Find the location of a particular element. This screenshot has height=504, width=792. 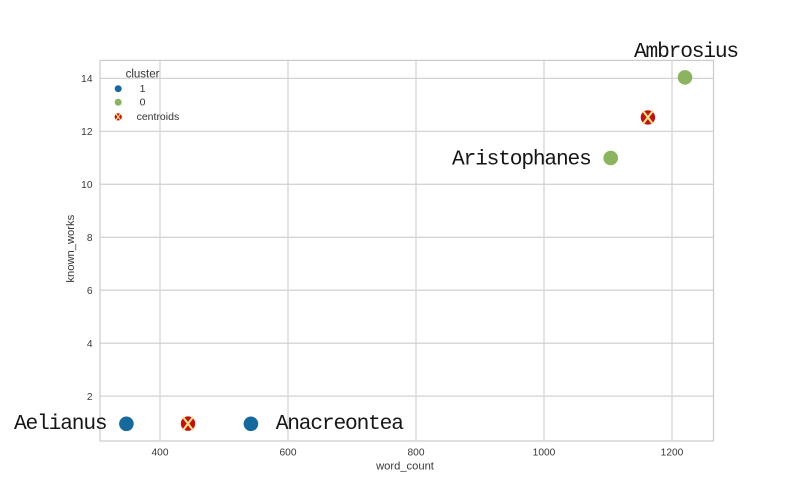

svg-text: 2 is located at coordinates (90, 397).